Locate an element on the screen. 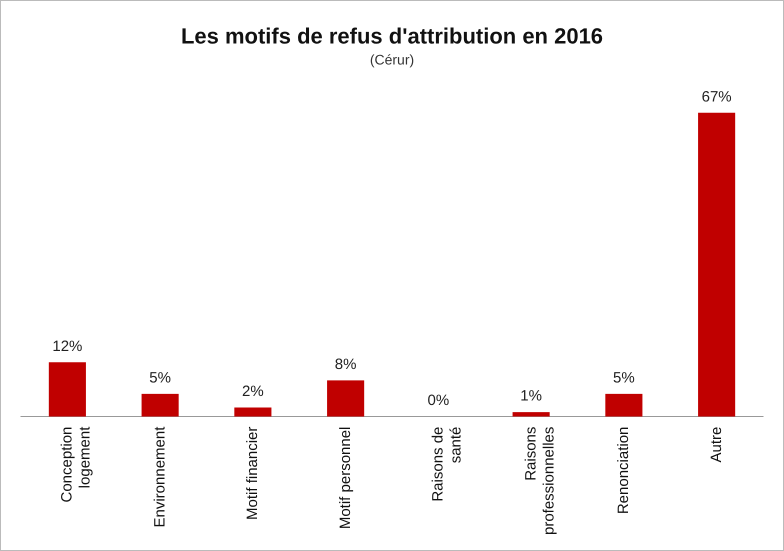 This screenshot has width=784, height=551. x-tick-label: Renonciation is located at coordinates (623, 470).